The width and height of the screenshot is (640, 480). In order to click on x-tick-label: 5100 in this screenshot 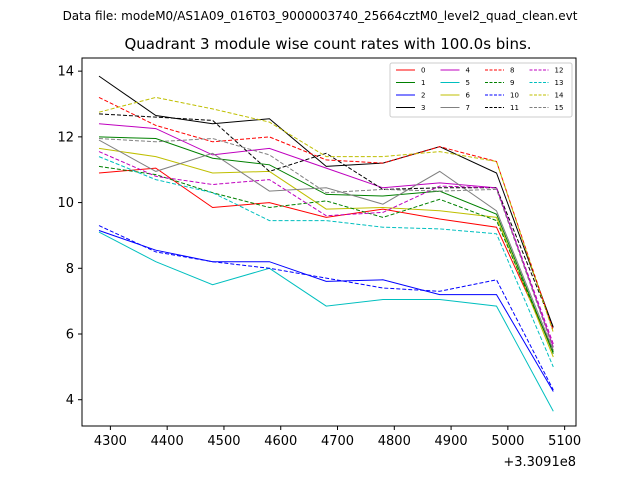, I will do `click(564, 441)`.